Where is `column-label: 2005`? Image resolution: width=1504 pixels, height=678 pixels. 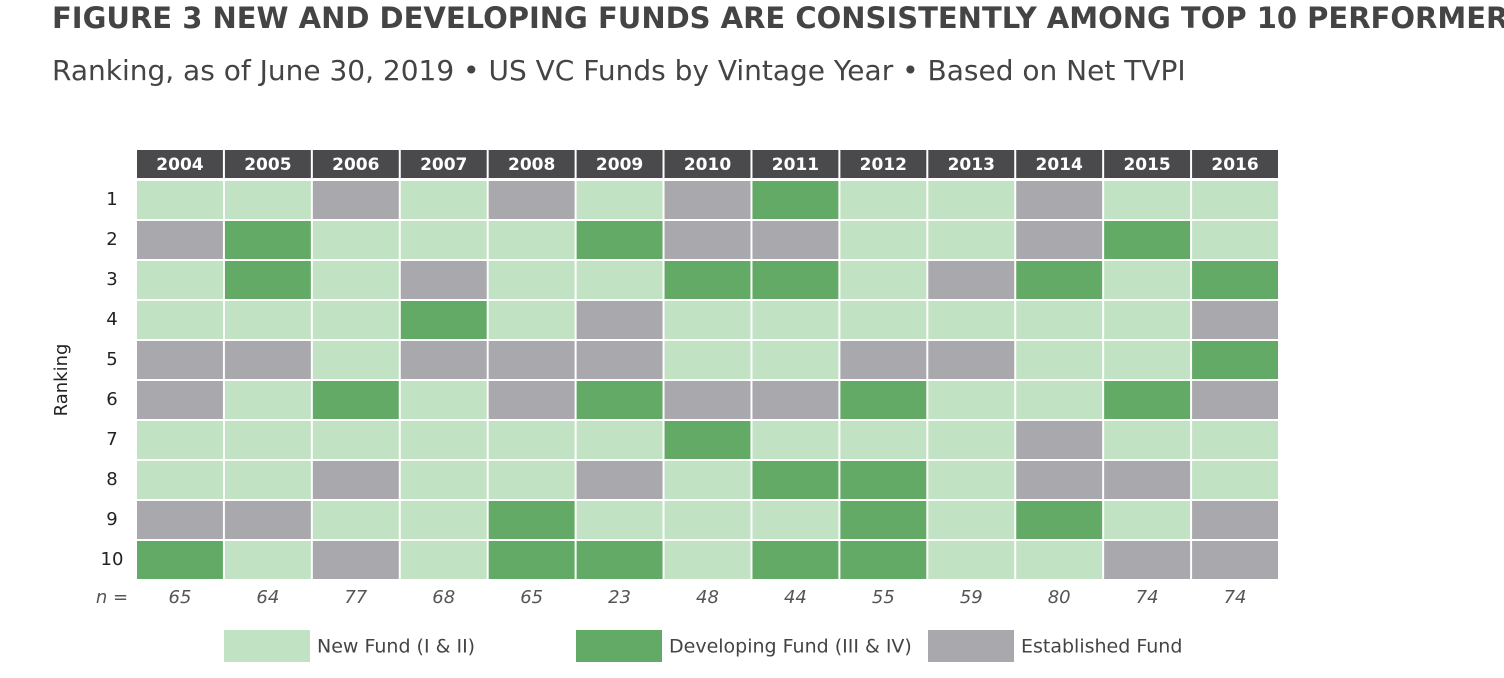 column-label: 2005 is located at coordinates (267, 165).